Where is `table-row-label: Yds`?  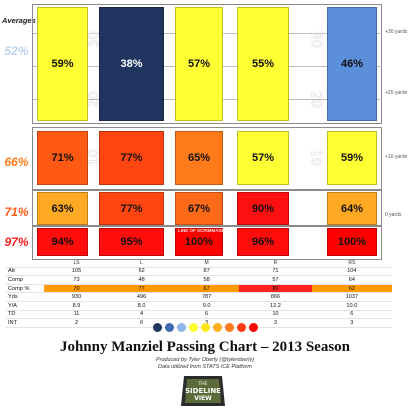
table-row-label: Yds is located at coordinates (25, 297).